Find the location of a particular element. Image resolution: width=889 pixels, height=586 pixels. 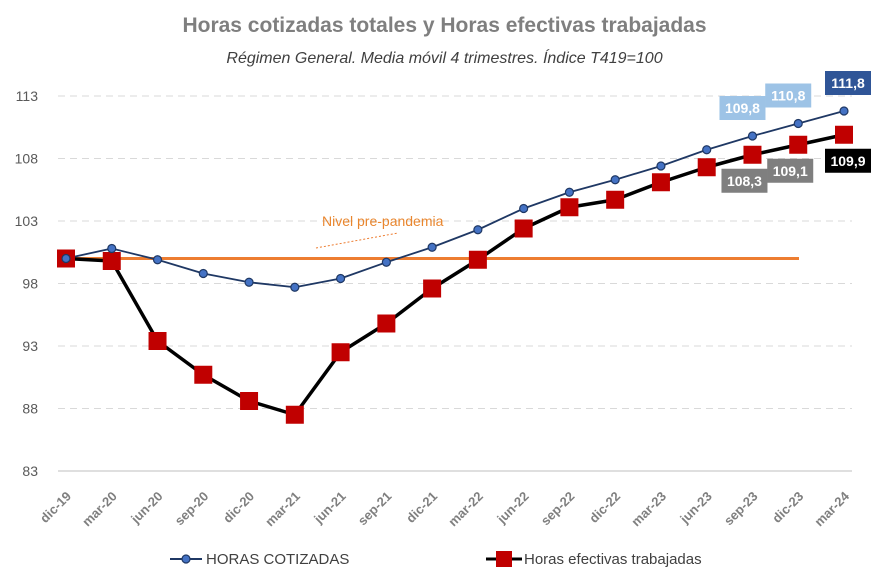

y-tick-label: 113 is located at coordinates (27, 96).